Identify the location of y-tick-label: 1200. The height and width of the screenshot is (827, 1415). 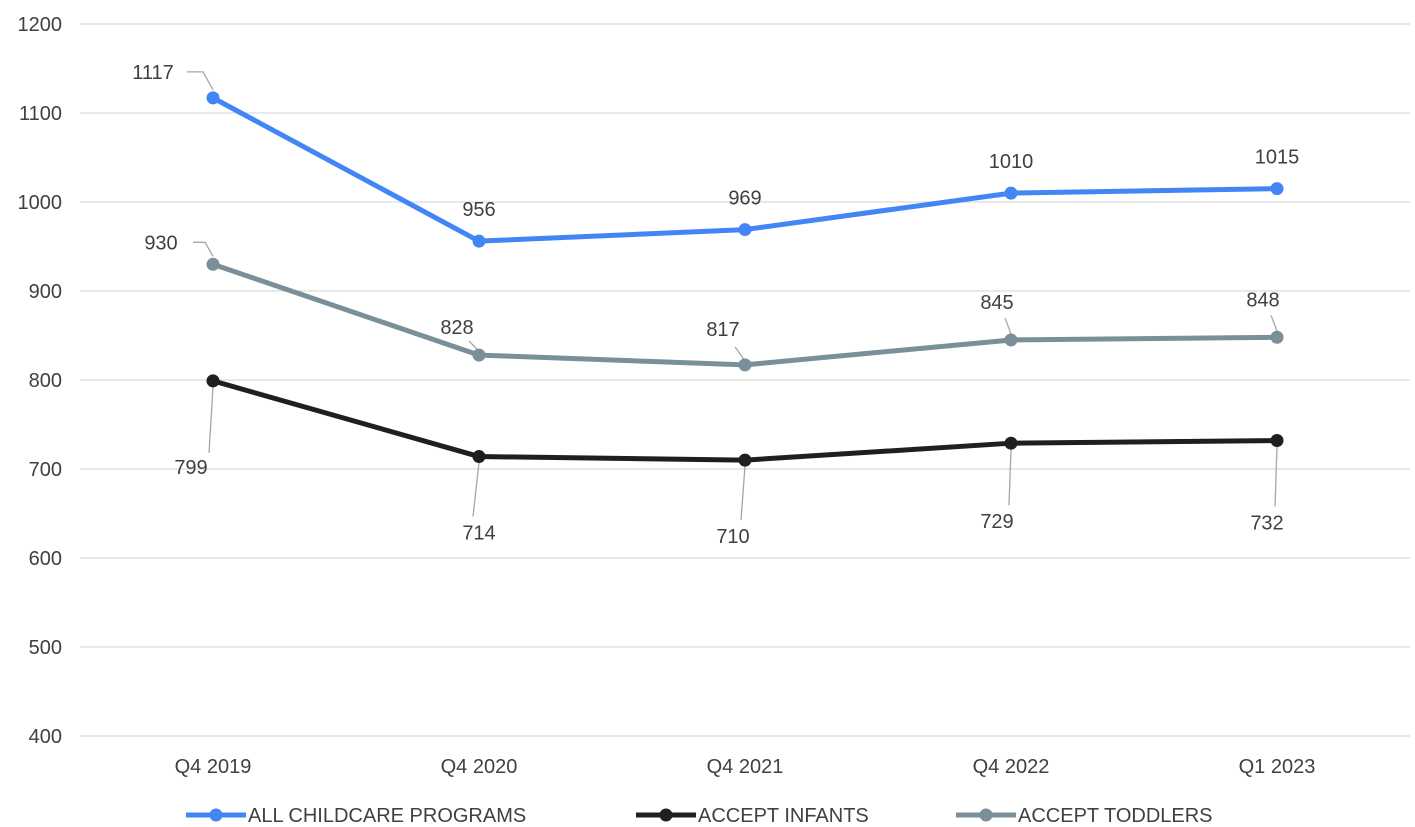
(40, 25).